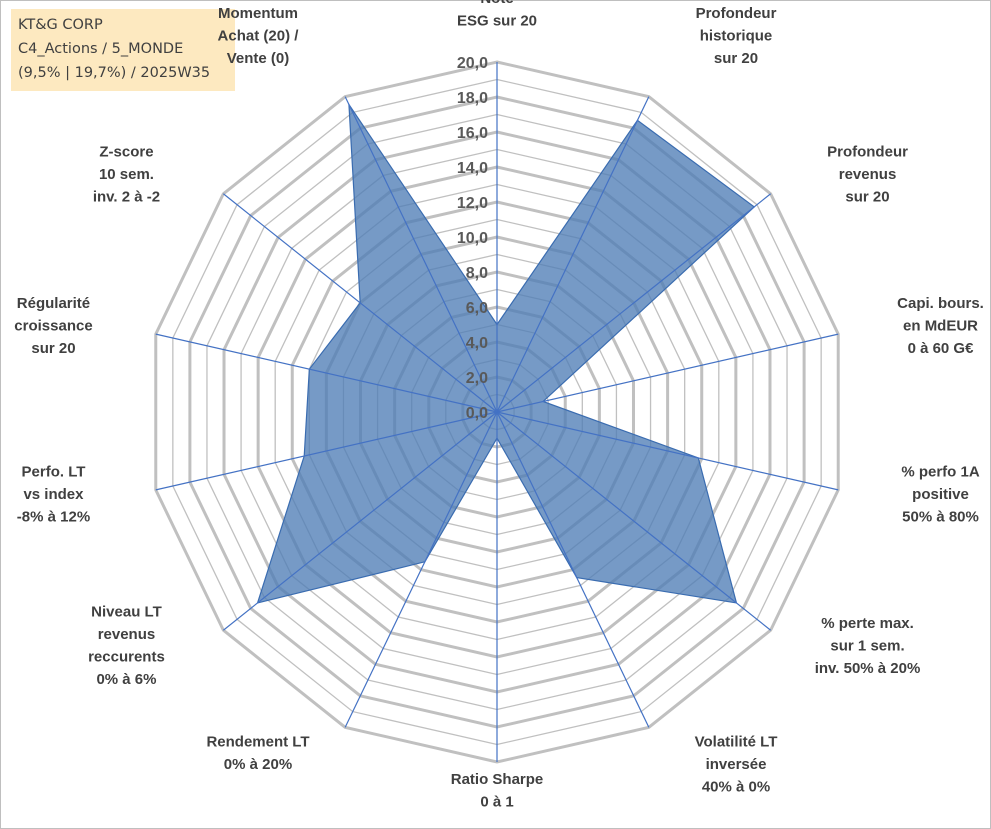  I want to click on axis-label-line: 0% à 20%, so click(258, 764).